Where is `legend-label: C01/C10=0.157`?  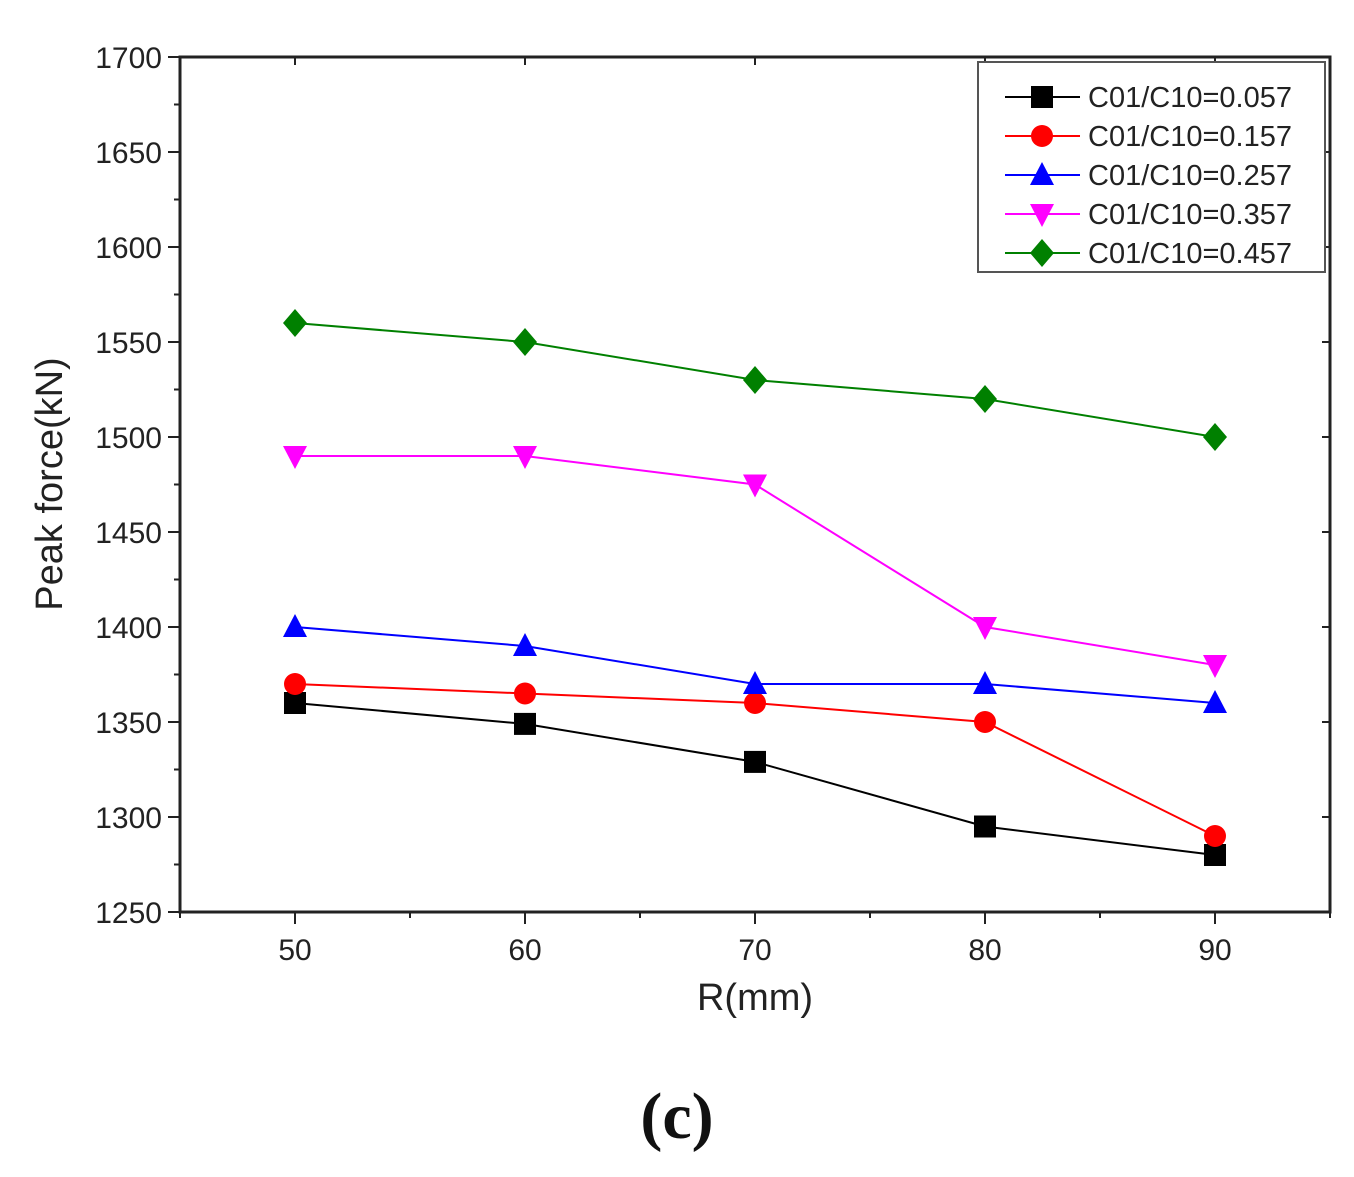 legend-label: C01/C10=0.157 is located at coordinates (1190, 137).